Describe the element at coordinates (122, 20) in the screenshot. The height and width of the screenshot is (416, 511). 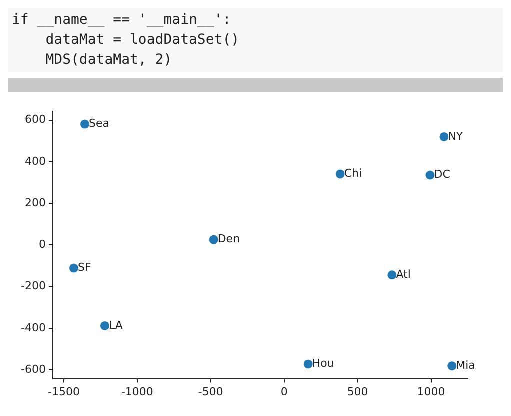
I see `text: if __name__ == '__main__':` at that location.